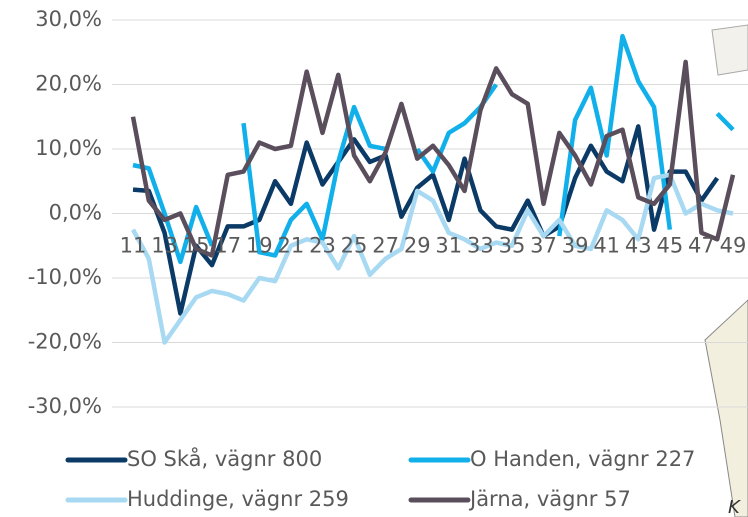  Describe the element at coordinates (133, 246) in the screenshot. I see `x-tick-label: 11` at that location.